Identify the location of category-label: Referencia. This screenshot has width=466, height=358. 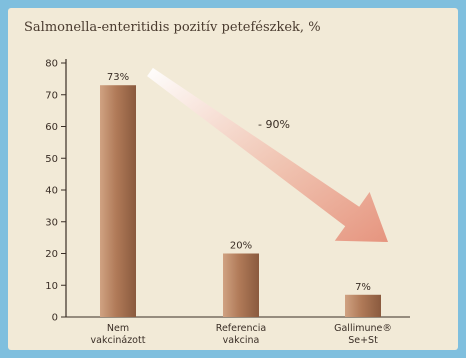
(241, 328).